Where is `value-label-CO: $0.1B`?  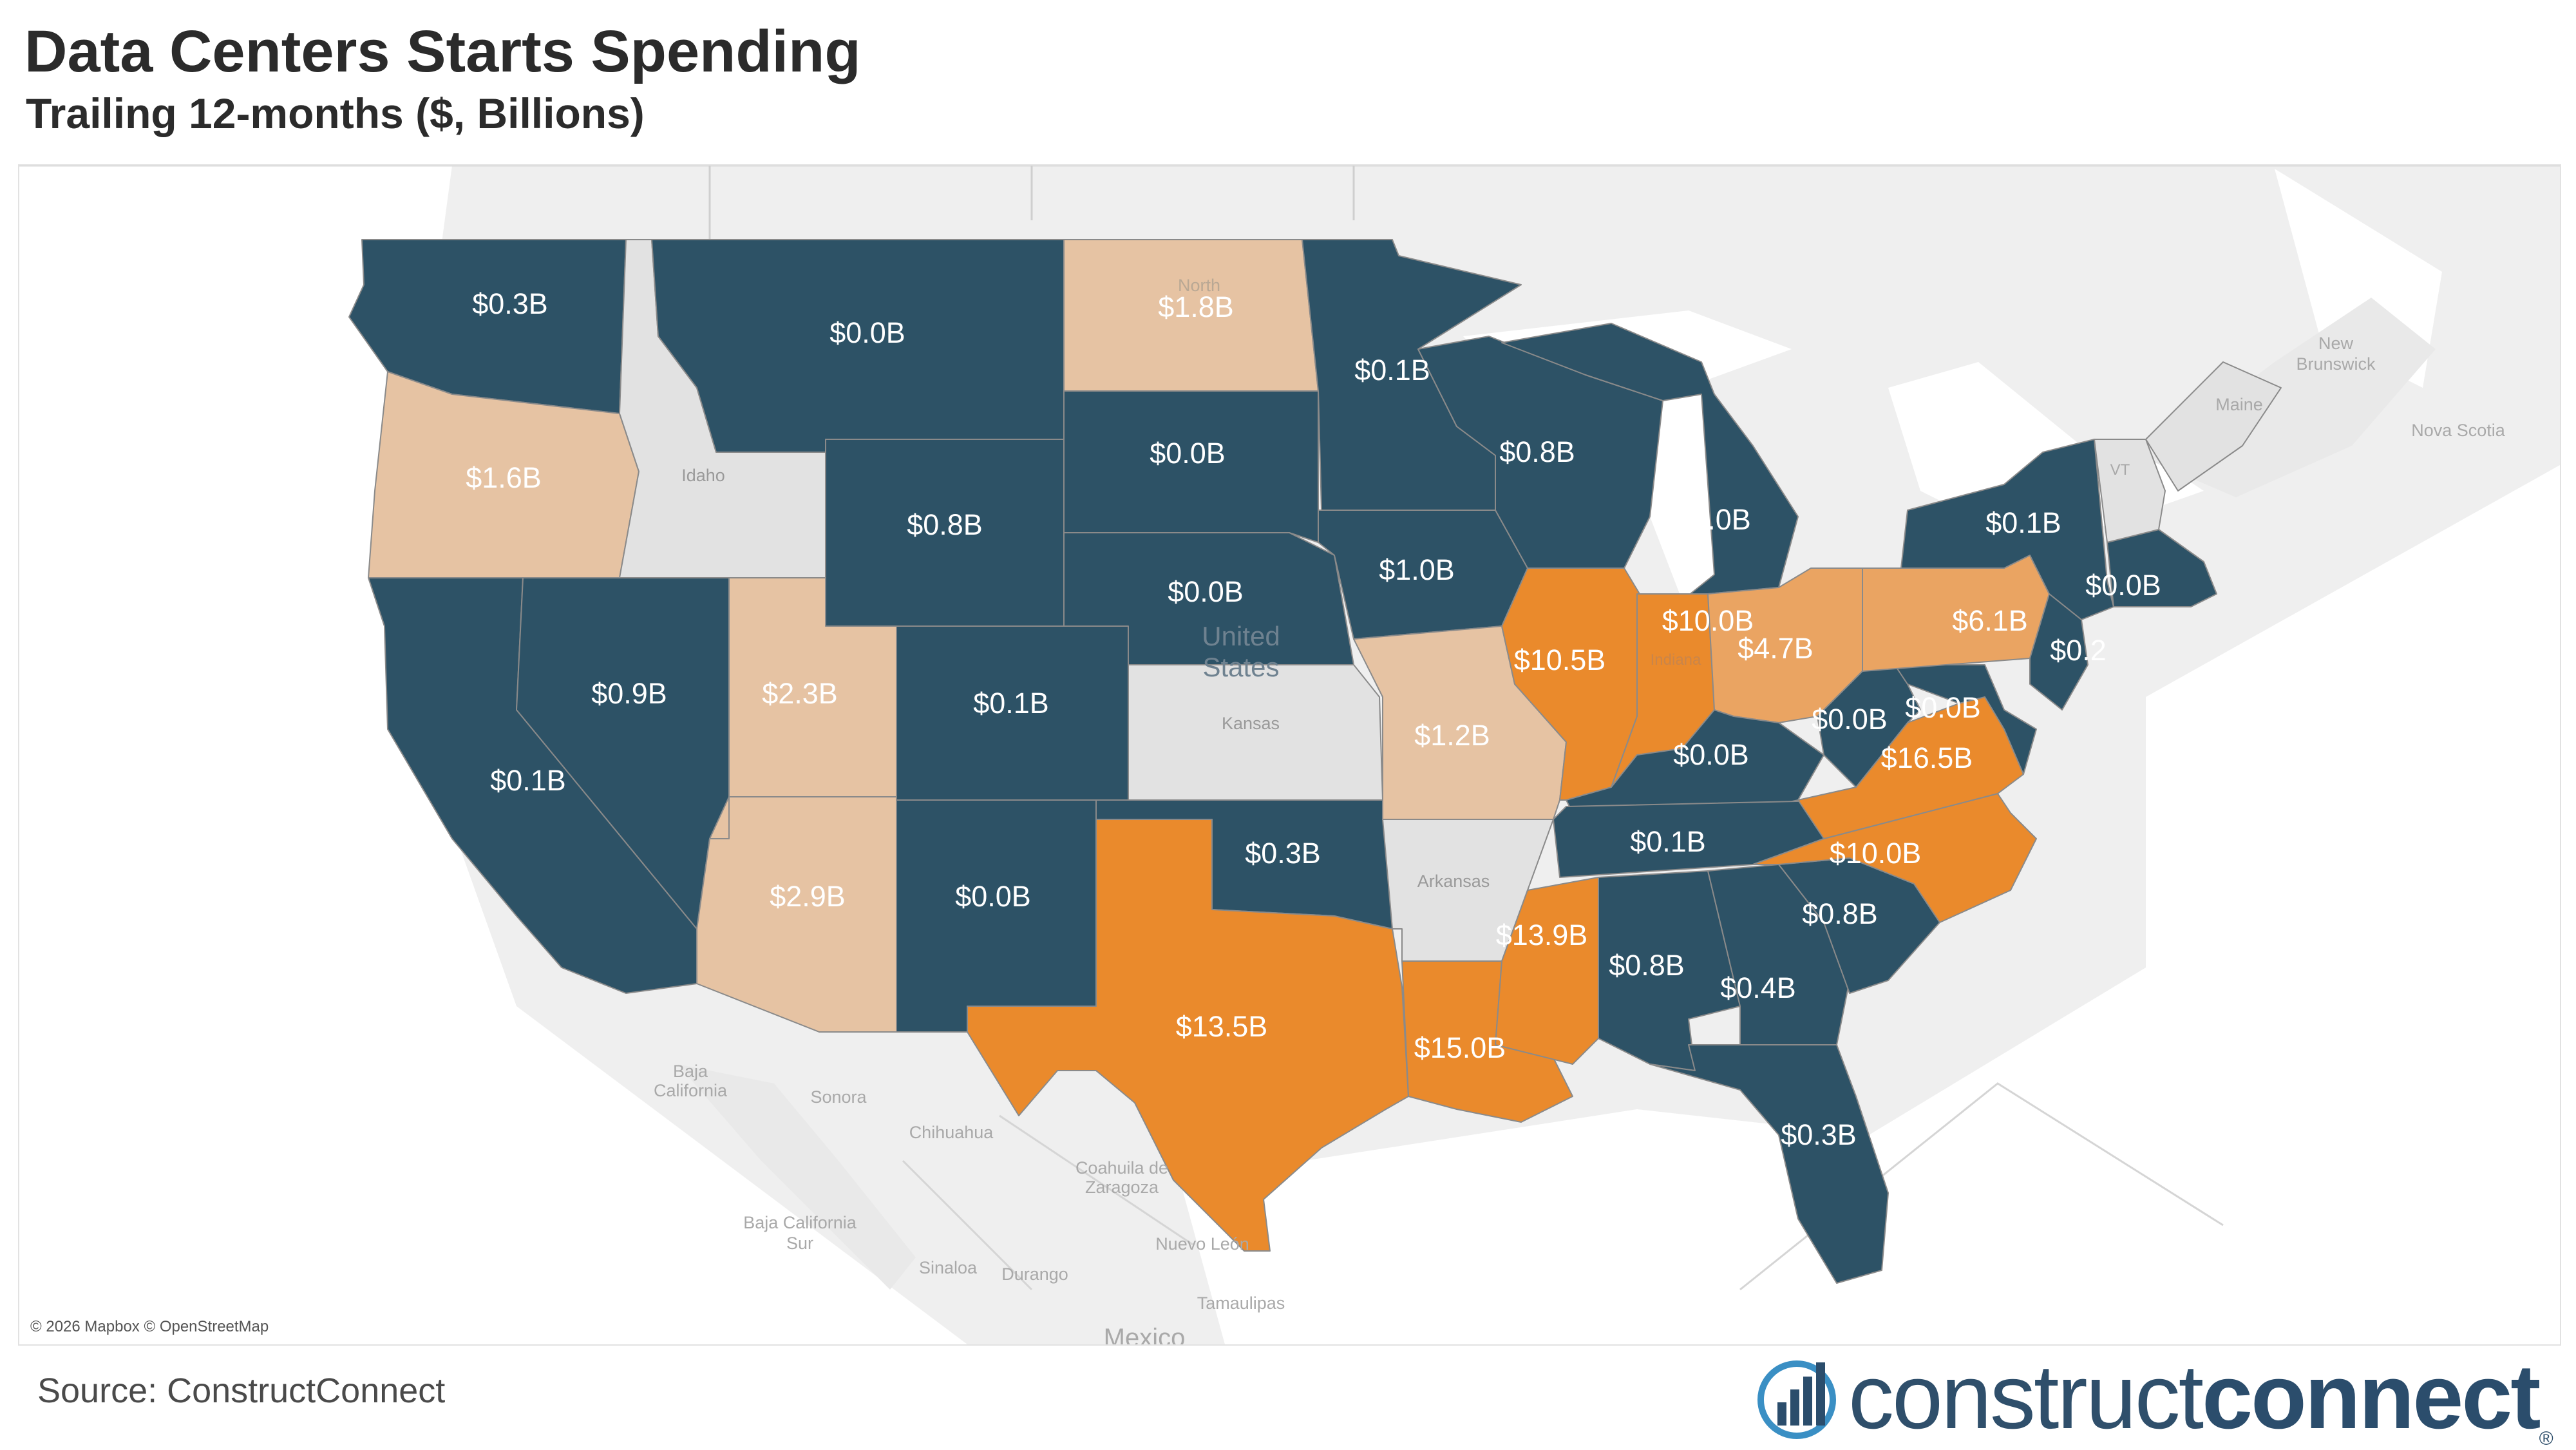 value-label-CO: $0.1B is located at coordinates (1011, 704).